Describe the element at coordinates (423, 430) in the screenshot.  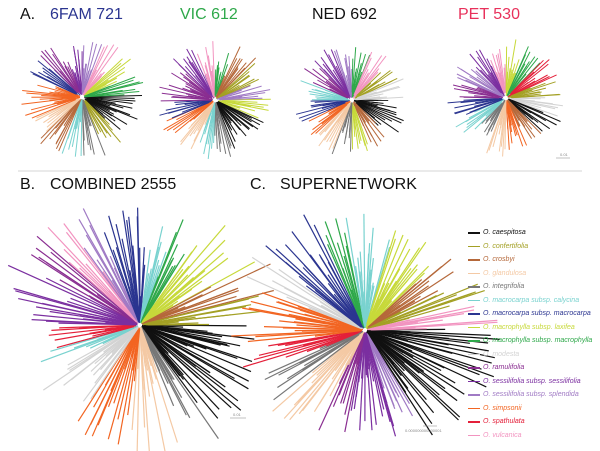
I see `scale-label-c: 0.000000000000001` at that location.